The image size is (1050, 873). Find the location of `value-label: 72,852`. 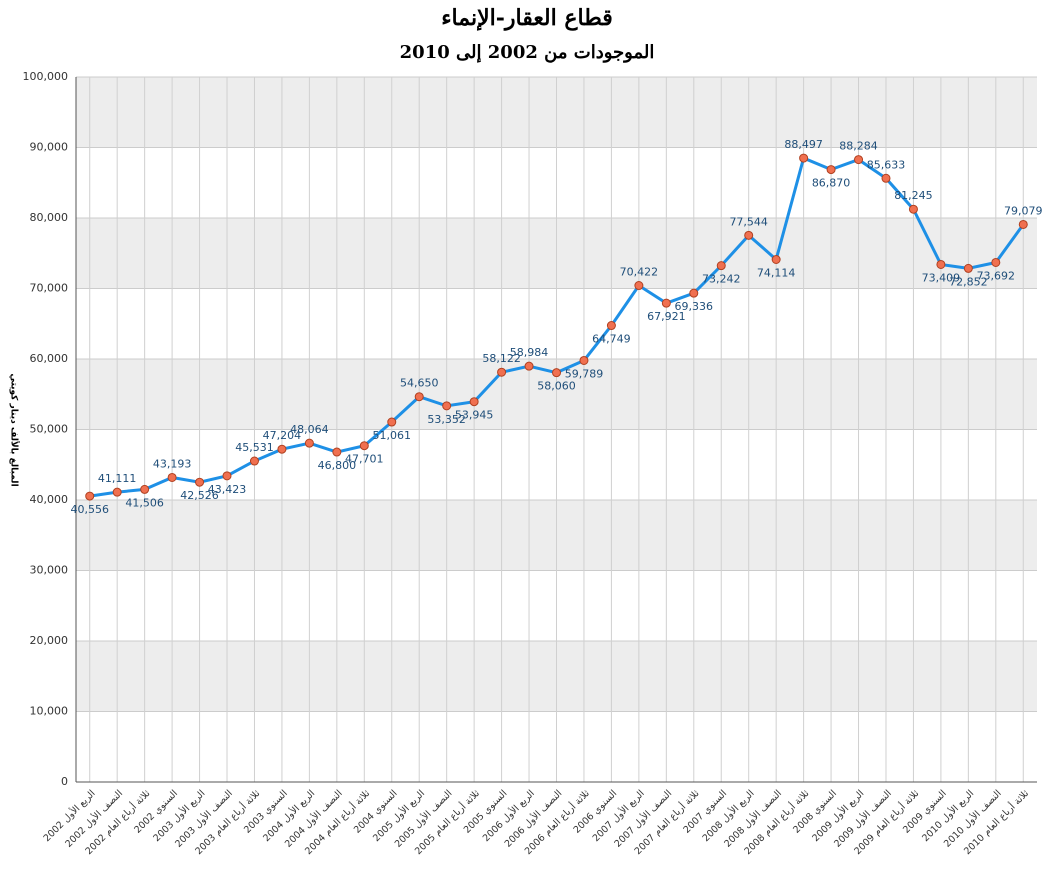

value-label: 72,852 is located at coordinates (968, 281).